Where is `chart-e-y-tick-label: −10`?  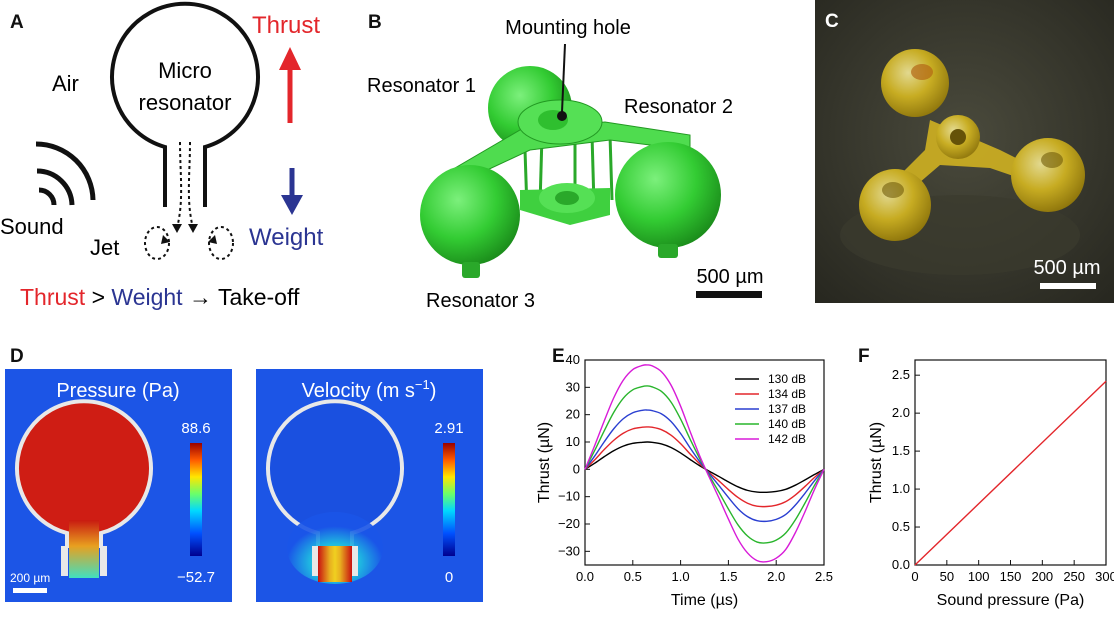 chart-e-y-tick-label: −10 is located at coordinates (569, 496).